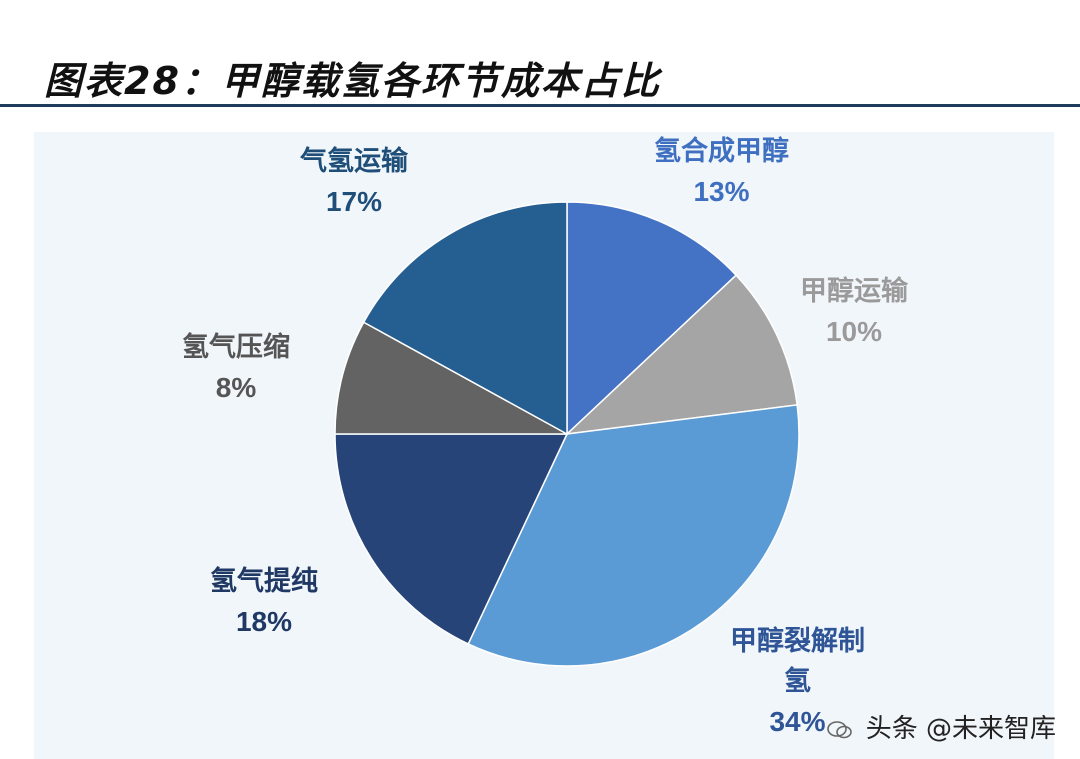  Describe the element at coordinates (352, 81) in the screenshot. I see `chart-title: 图表28：甲醇载氢各环节成本占比` at that location.